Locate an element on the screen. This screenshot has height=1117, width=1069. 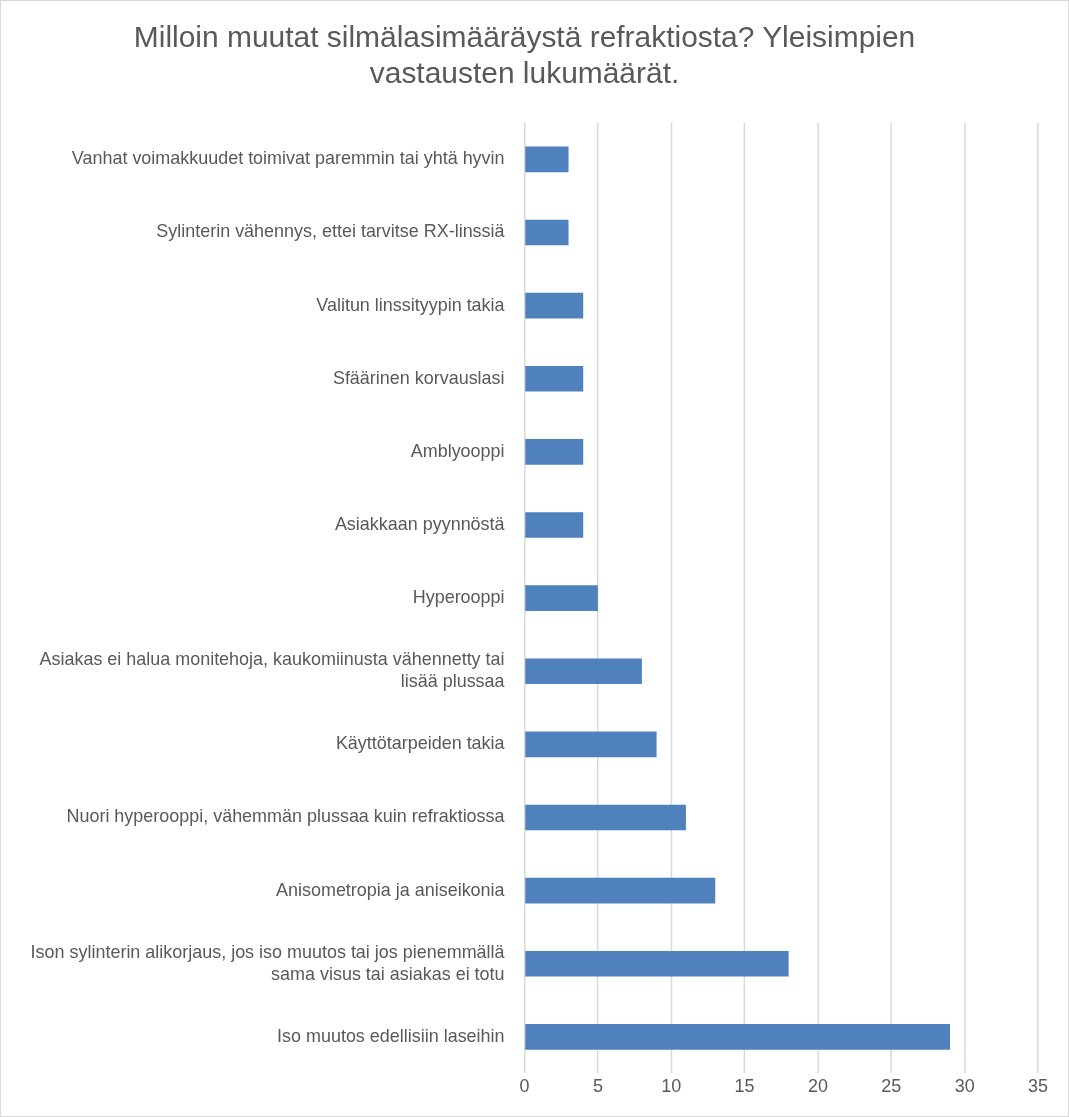
y-tick-label: Vanhat voimakkuudet toimivat paremmin tai yhtä hyvin is located at coordinates (288, 158).